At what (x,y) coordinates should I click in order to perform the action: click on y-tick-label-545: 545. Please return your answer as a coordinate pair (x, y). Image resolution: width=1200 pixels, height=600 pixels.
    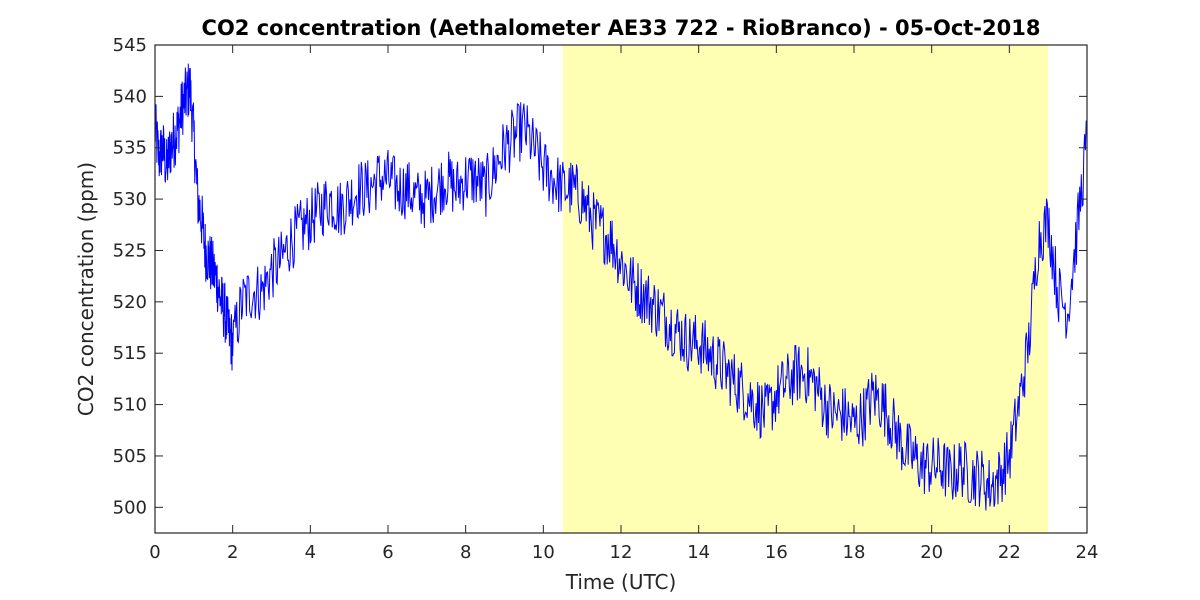
    Looking at the image, I should click on (130, 45).